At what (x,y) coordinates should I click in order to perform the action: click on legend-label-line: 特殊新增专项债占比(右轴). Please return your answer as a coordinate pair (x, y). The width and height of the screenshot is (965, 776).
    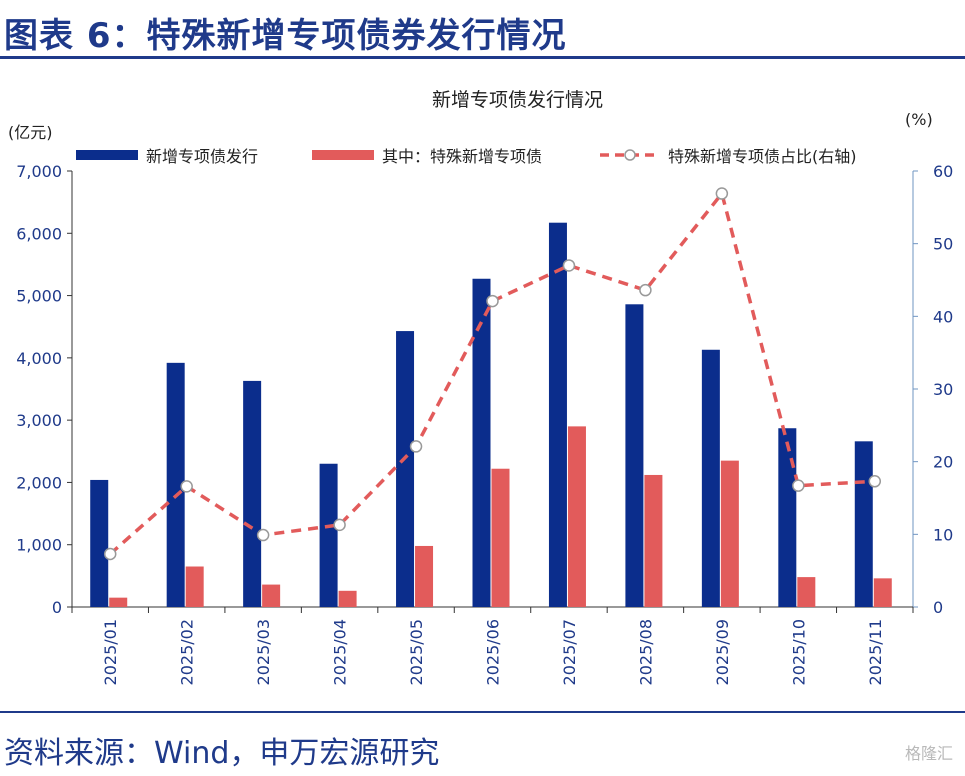
    Looking at the image, I should click on (762, 156).